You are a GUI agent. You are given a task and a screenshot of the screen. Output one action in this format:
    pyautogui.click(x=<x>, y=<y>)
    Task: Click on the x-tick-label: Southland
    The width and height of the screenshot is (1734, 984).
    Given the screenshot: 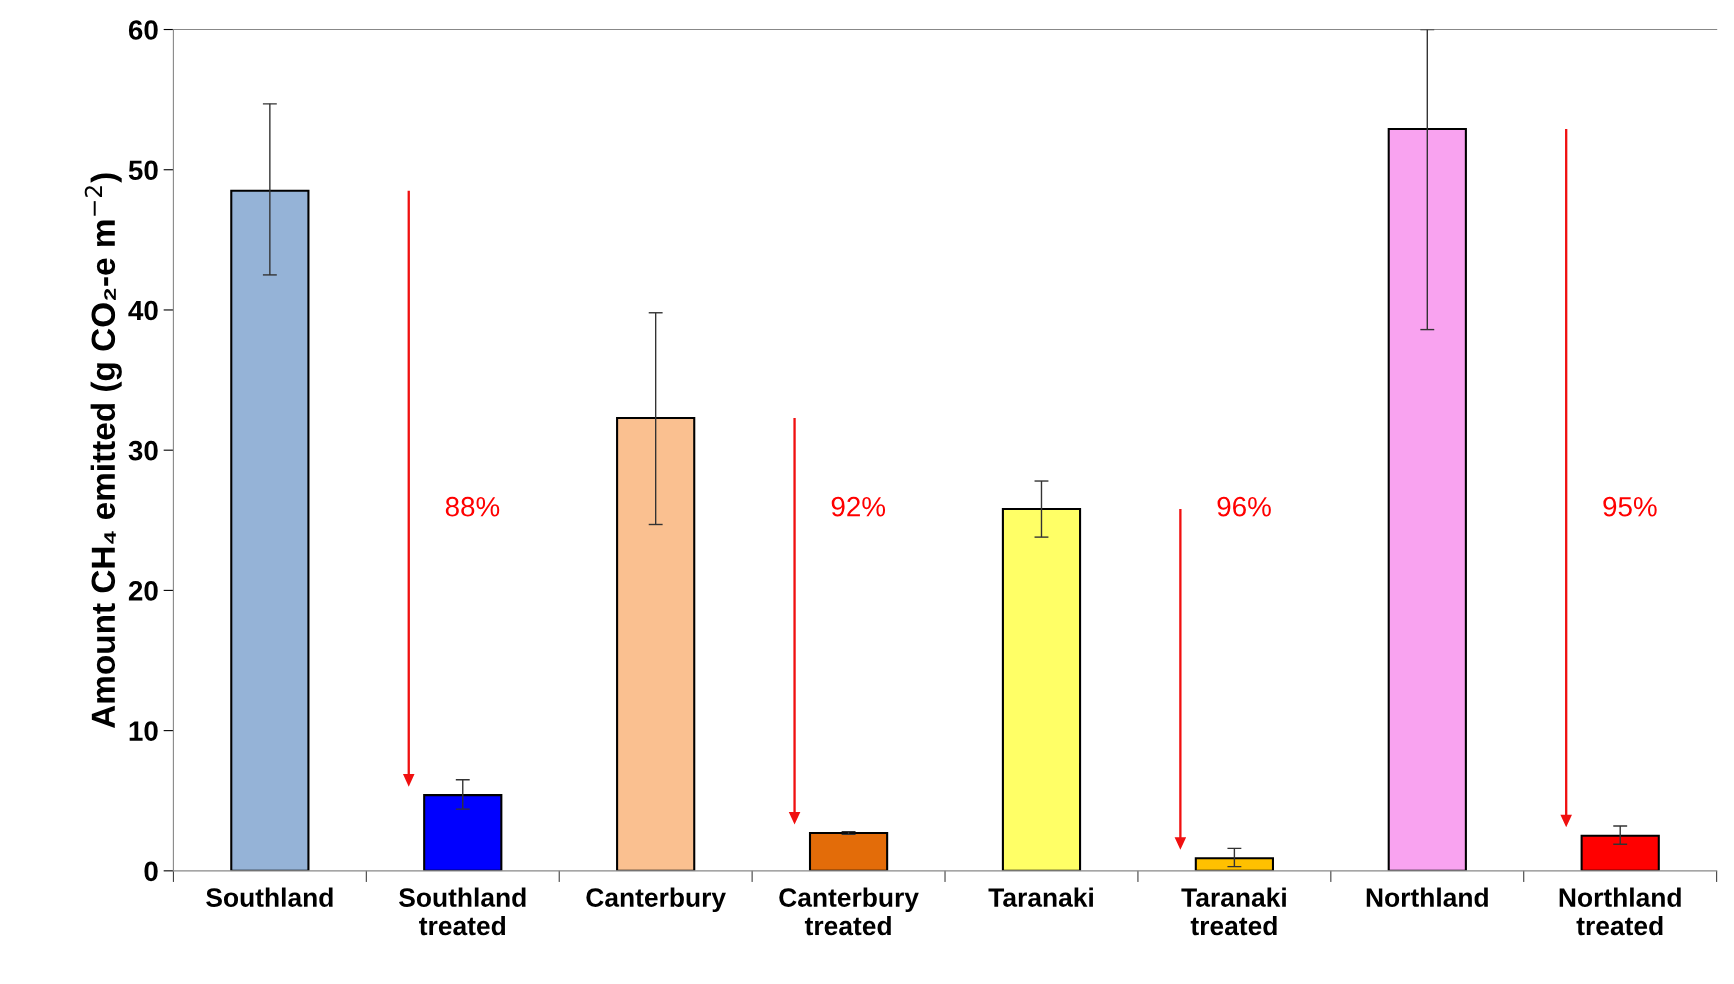 What is the action you would take?
    pyautogui.click(x=269, y=897)
    